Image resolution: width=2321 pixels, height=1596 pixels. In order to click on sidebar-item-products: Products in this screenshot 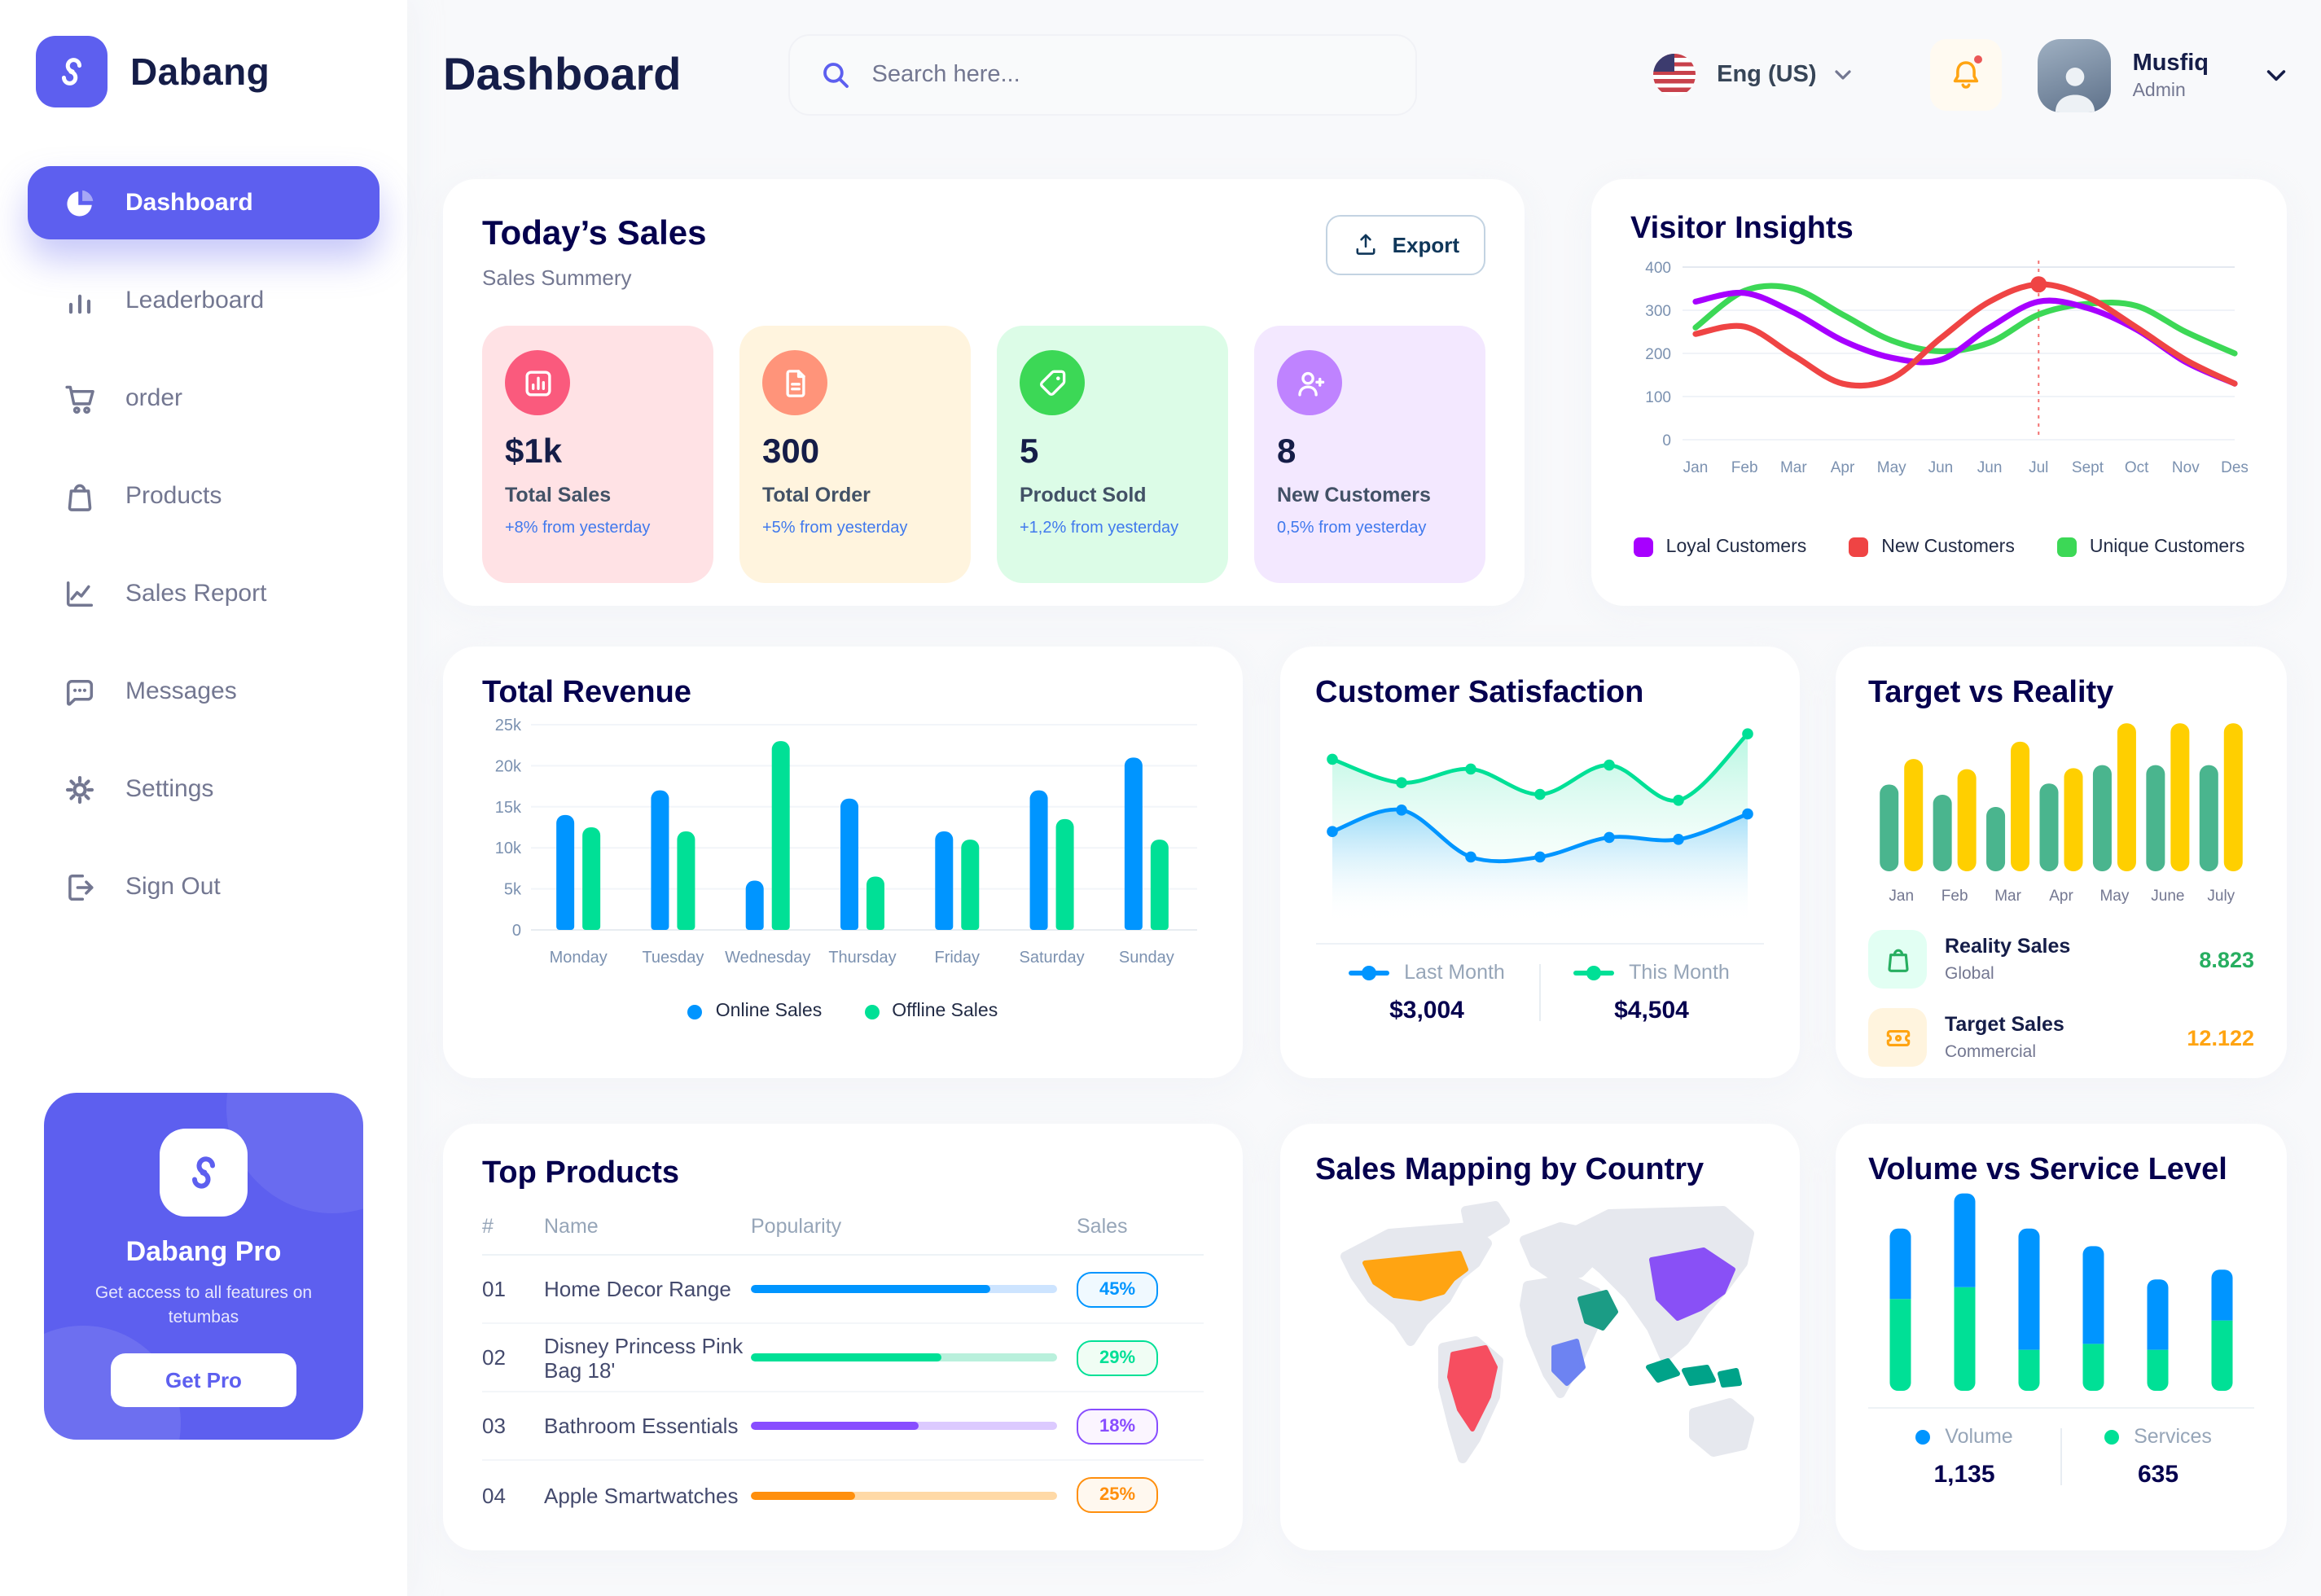, I will do `click(204, 496)`.